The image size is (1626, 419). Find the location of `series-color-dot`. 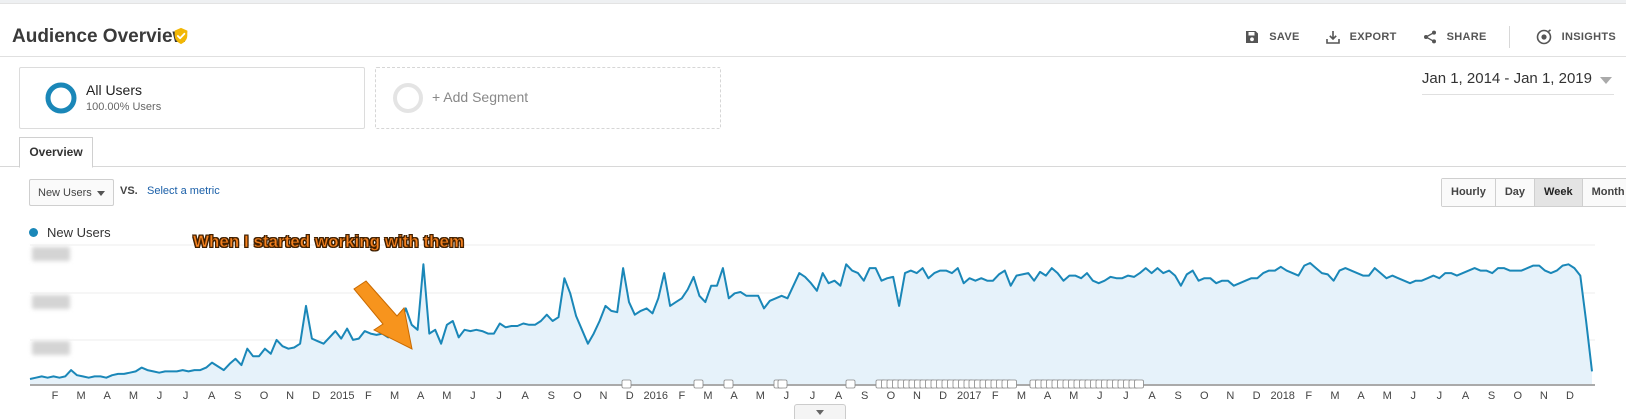

series-color-dot is located at coordinates (33, 232).